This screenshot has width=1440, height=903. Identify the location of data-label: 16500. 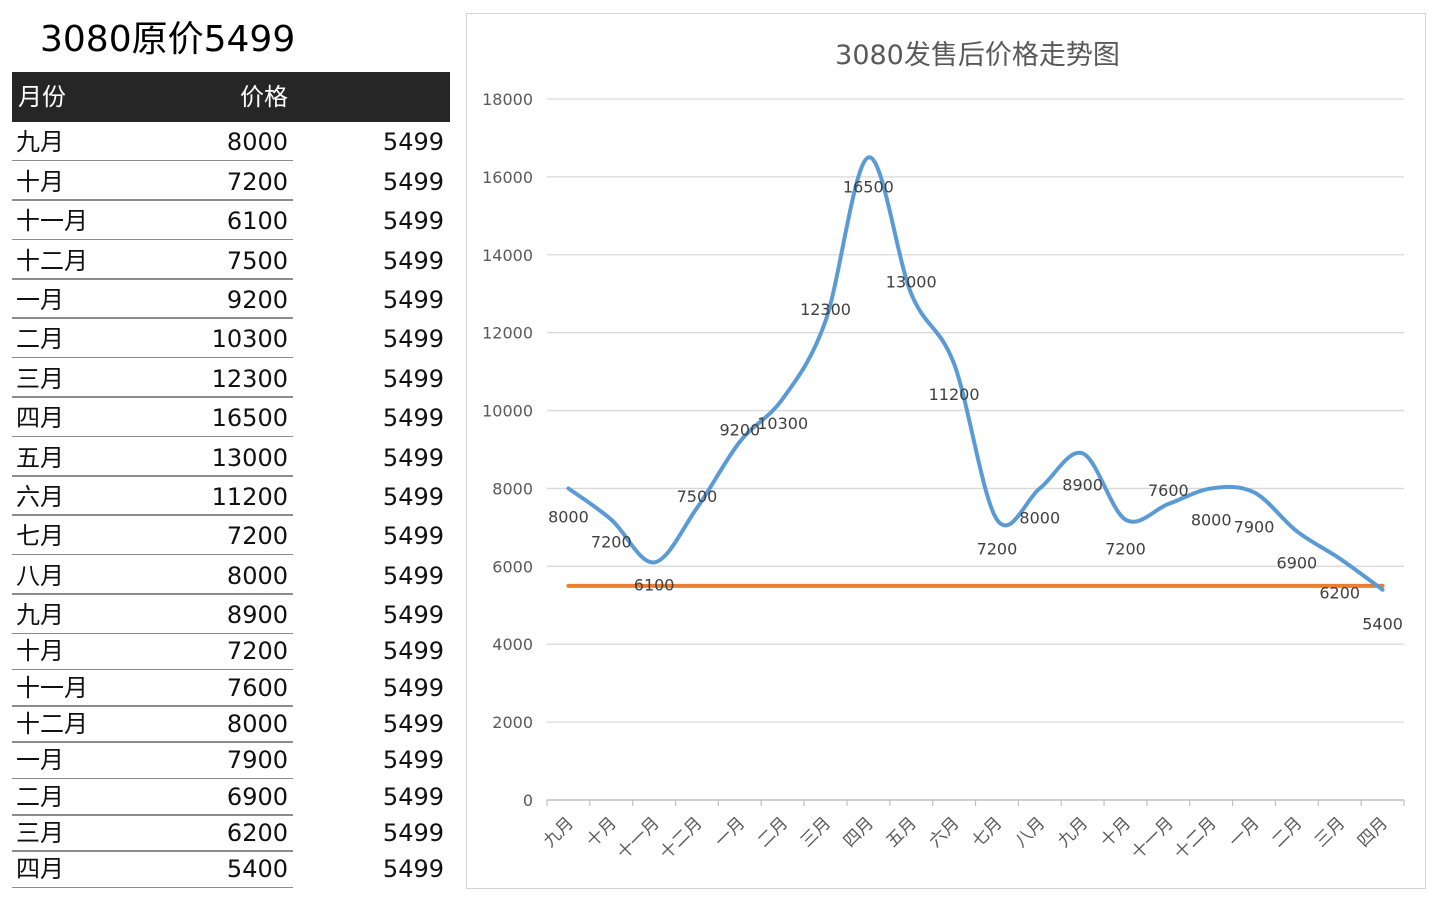
(868, 186).